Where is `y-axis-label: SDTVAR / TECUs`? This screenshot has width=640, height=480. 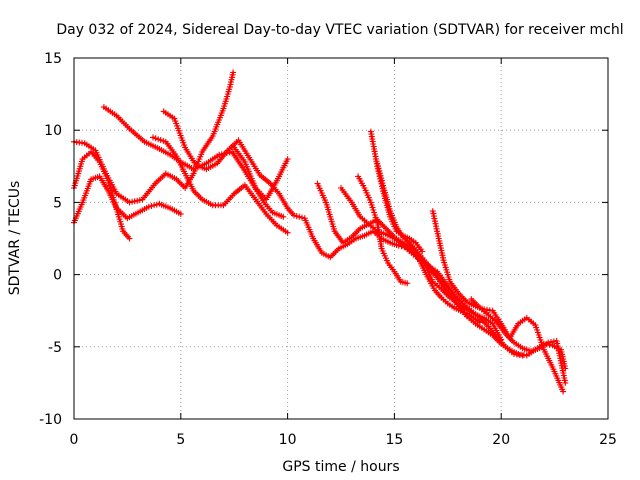 y-axis-label: SDTVAR / TECUs is located at coordinates (15, 238).